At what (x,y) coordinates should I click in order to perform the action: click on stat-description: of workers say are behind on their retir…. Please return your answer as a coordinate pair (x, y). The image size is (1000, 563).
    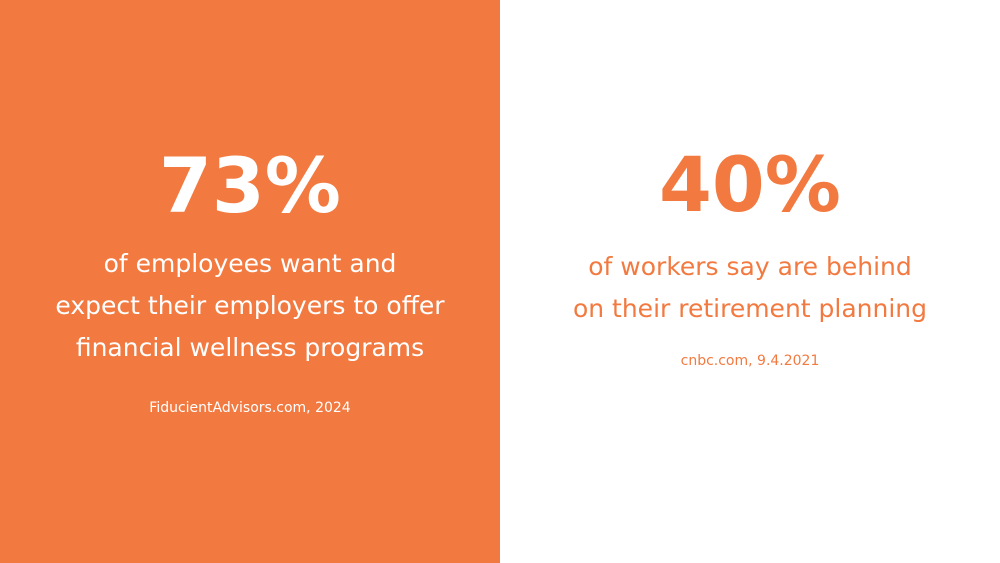
    Looking at the image, I should click on (750, 288).